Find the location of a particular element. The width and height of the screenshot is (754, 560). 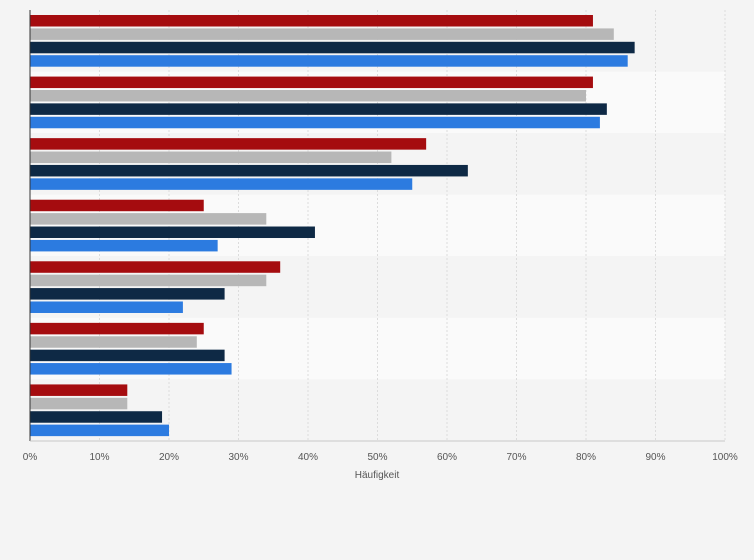

x-axis-title: Häufigkeit is located at coordinates (377, 475).